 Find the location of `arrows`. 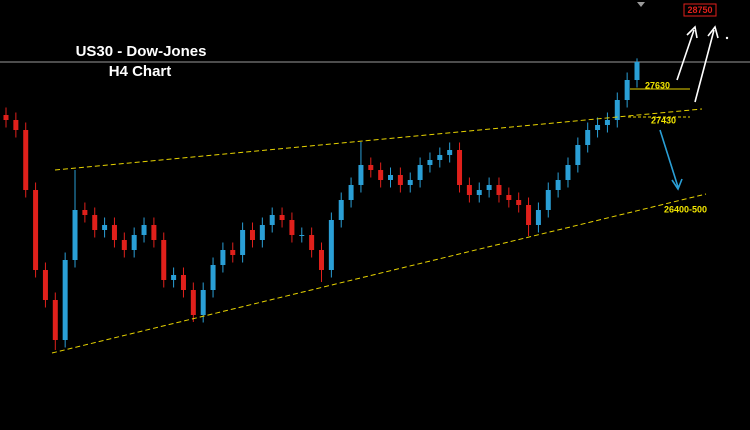

arrows is located at coordinates (697, 64).